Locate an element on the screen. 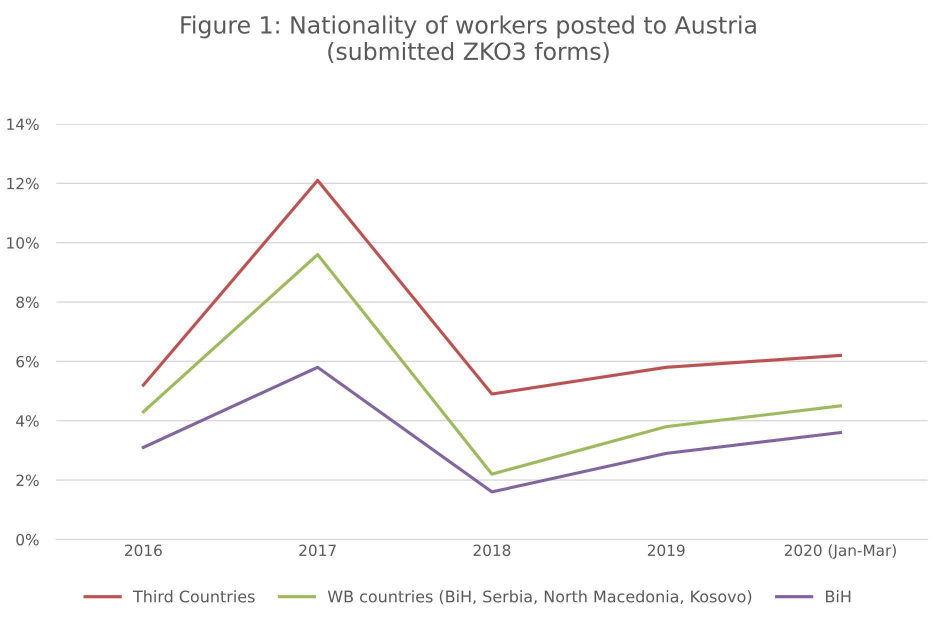 This screenshot has width=937, height=620. y-tick-label: 0% is located at coordinates (27, 540).